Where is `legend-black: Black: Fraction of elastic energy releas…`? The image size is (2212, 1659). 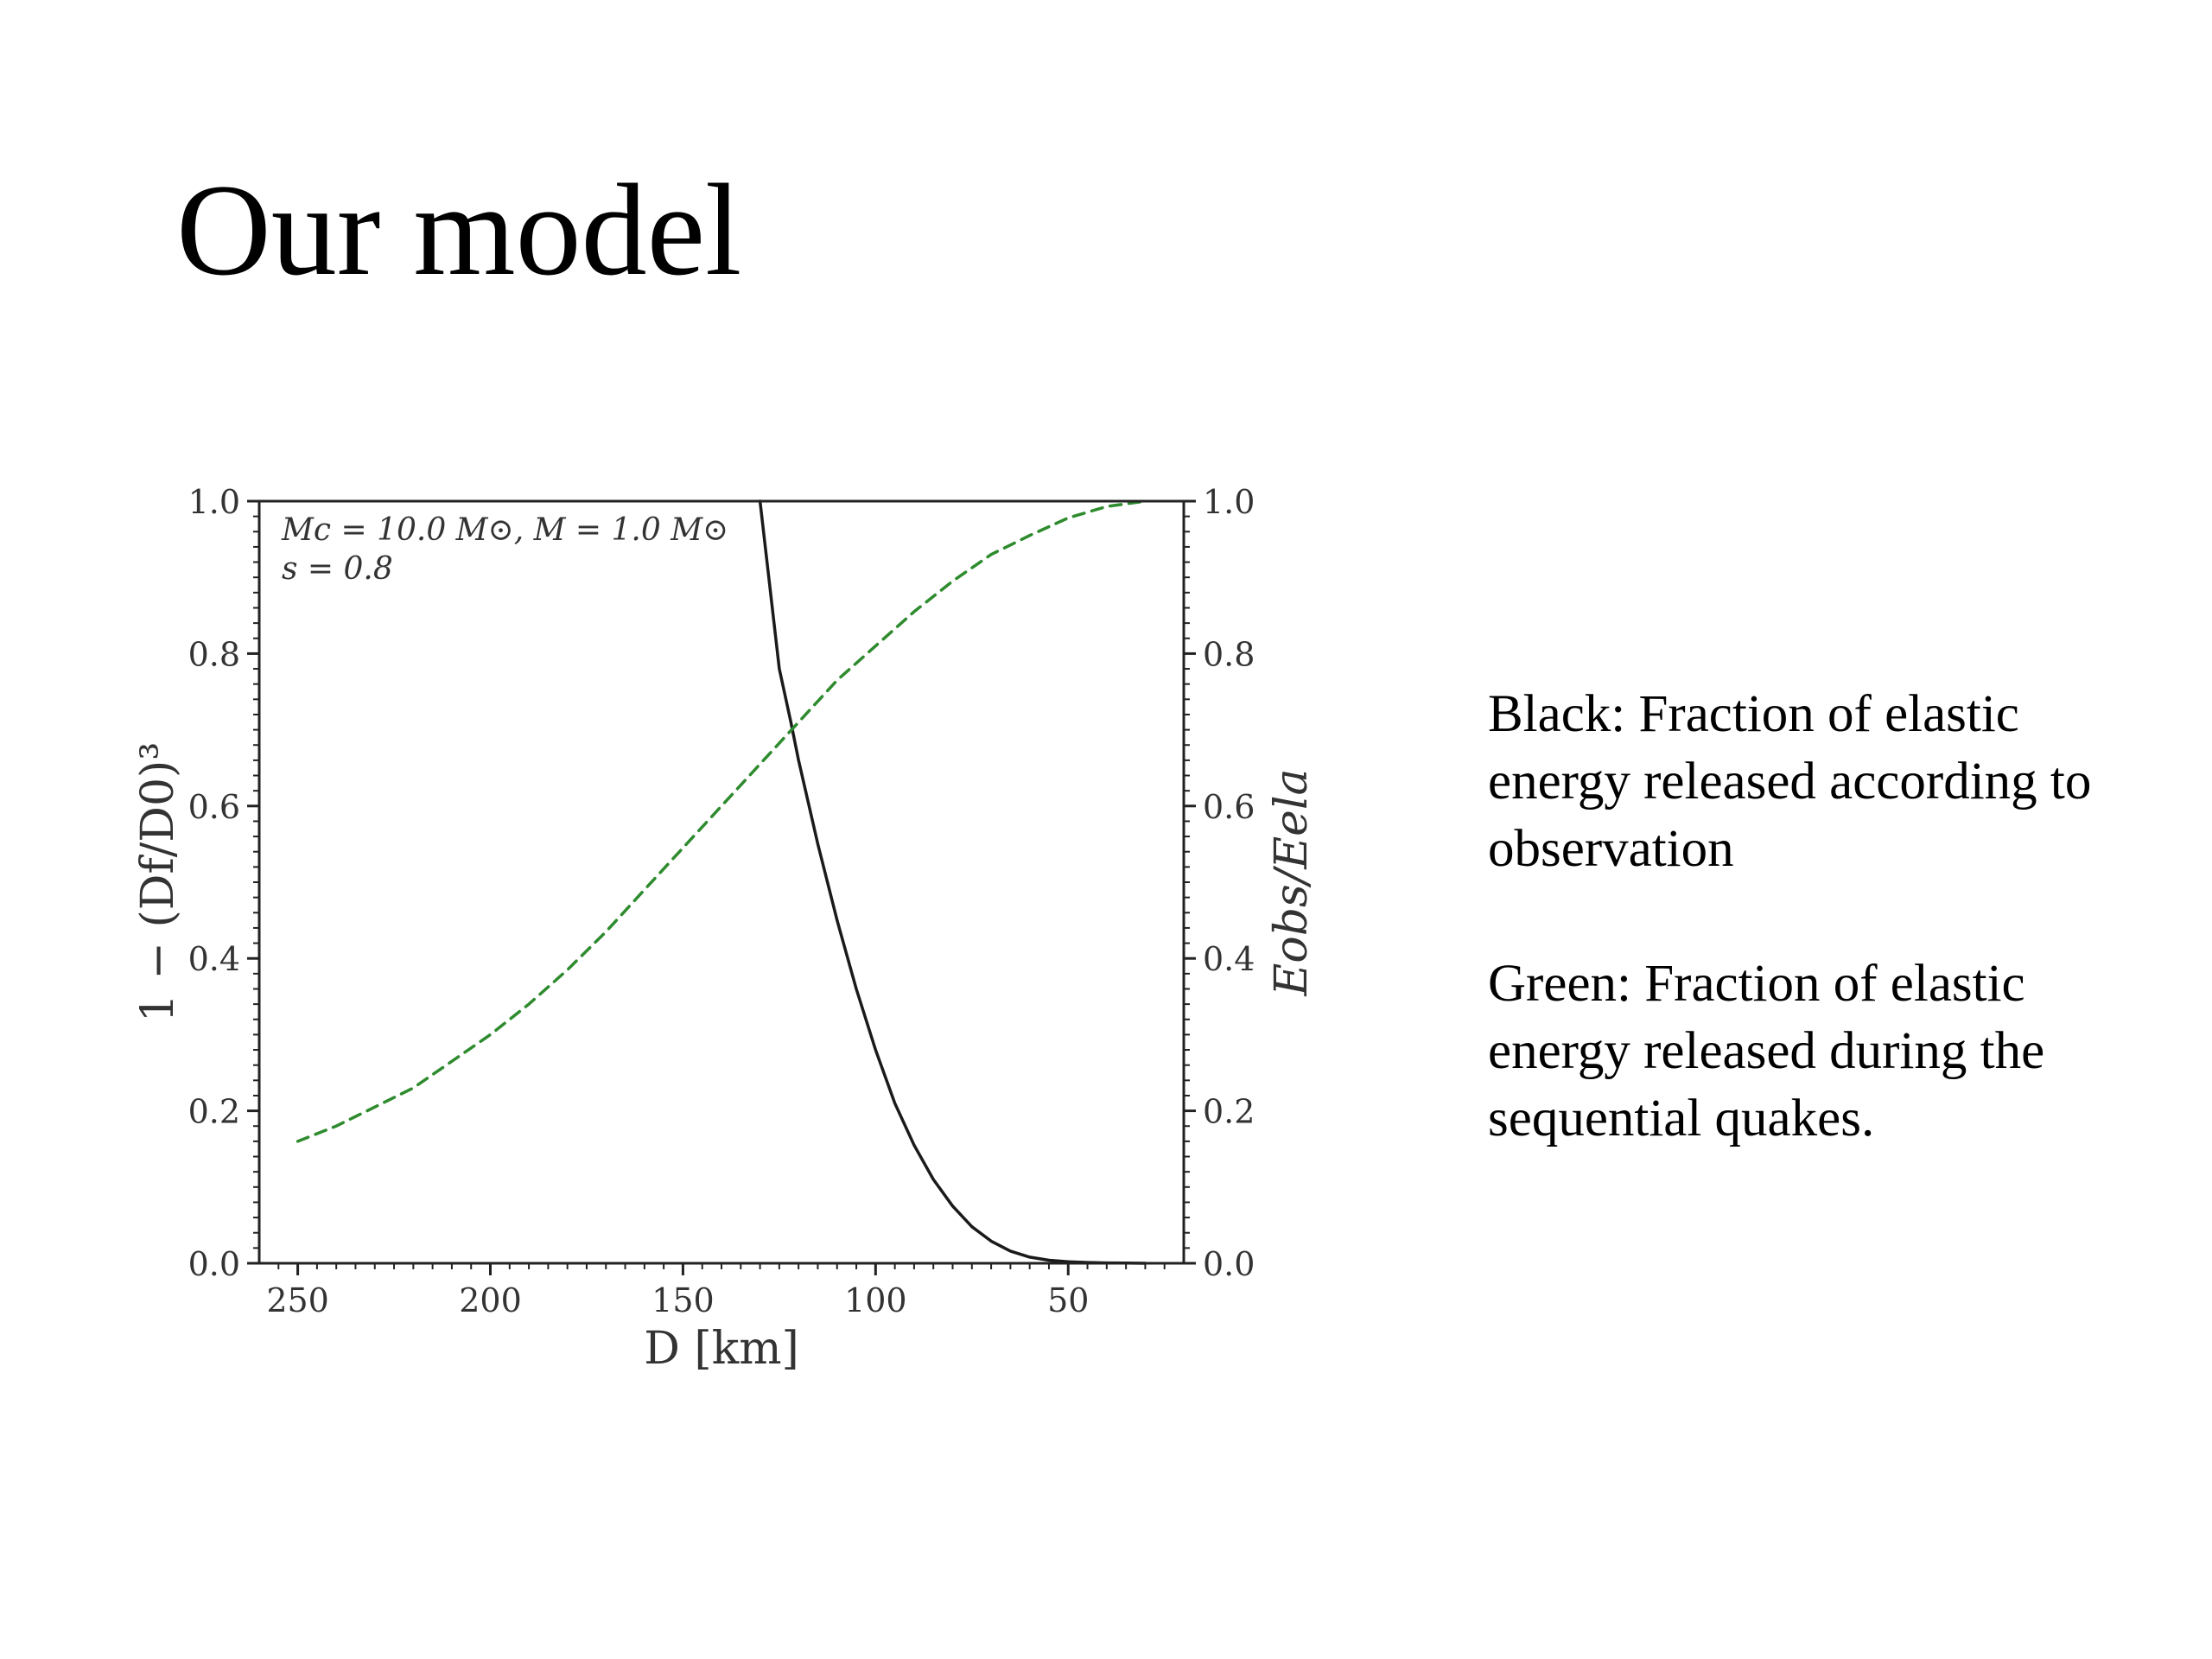 legend-black: Black: Fraction of elastic energy releas… is located at coordinates (1790, 781).